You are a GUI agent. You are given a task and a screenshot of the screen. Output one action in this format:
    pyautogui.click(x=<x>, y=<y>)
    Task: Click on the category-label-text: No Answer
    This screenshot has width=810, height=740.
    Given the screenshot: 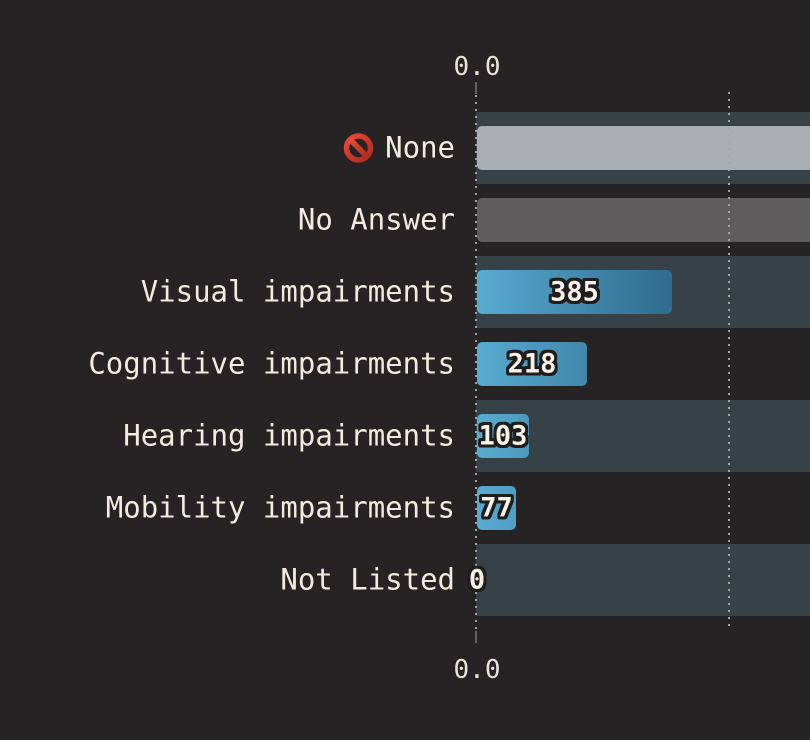 What is the action you would take?
    pyautogui.click(x=376, y=219)
    